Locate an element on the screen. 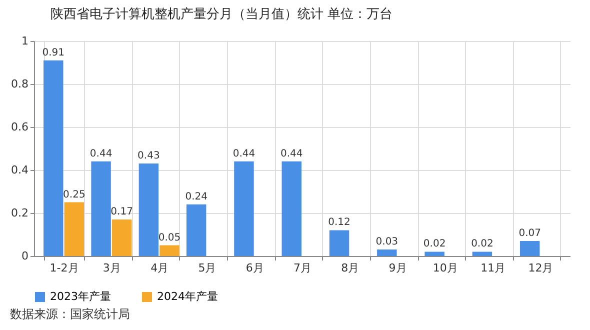  x-tick-label: 3月 is located at coordinates (111, 268).